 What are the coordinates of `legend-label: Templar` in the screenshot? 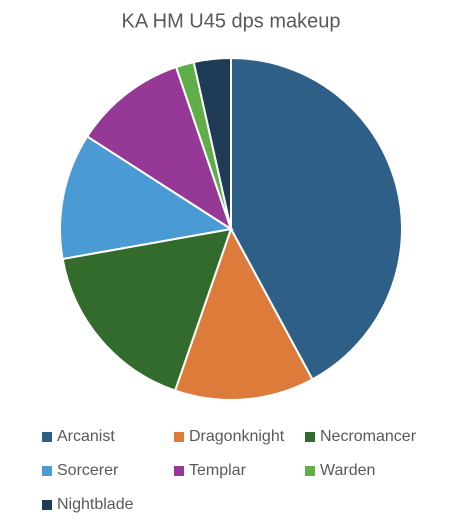 It's located at (218, 470).